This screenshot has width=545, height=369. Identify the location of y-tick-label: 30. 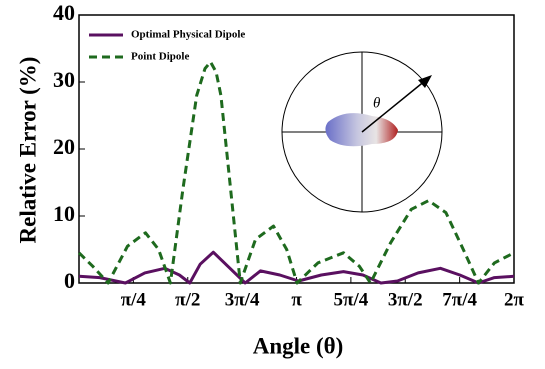
(64, 79).